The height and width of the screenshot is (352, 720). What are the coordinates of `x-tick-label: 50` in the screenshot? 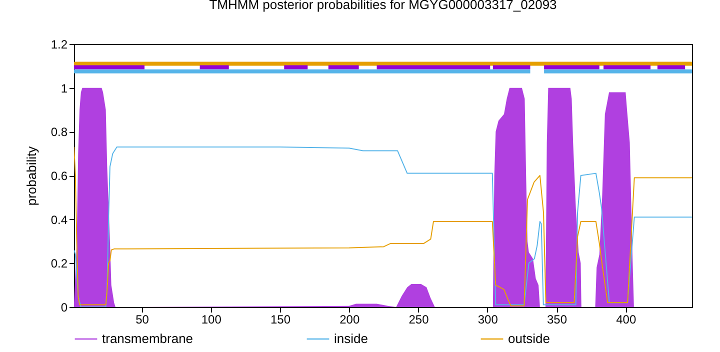 It's located at (143, 319).